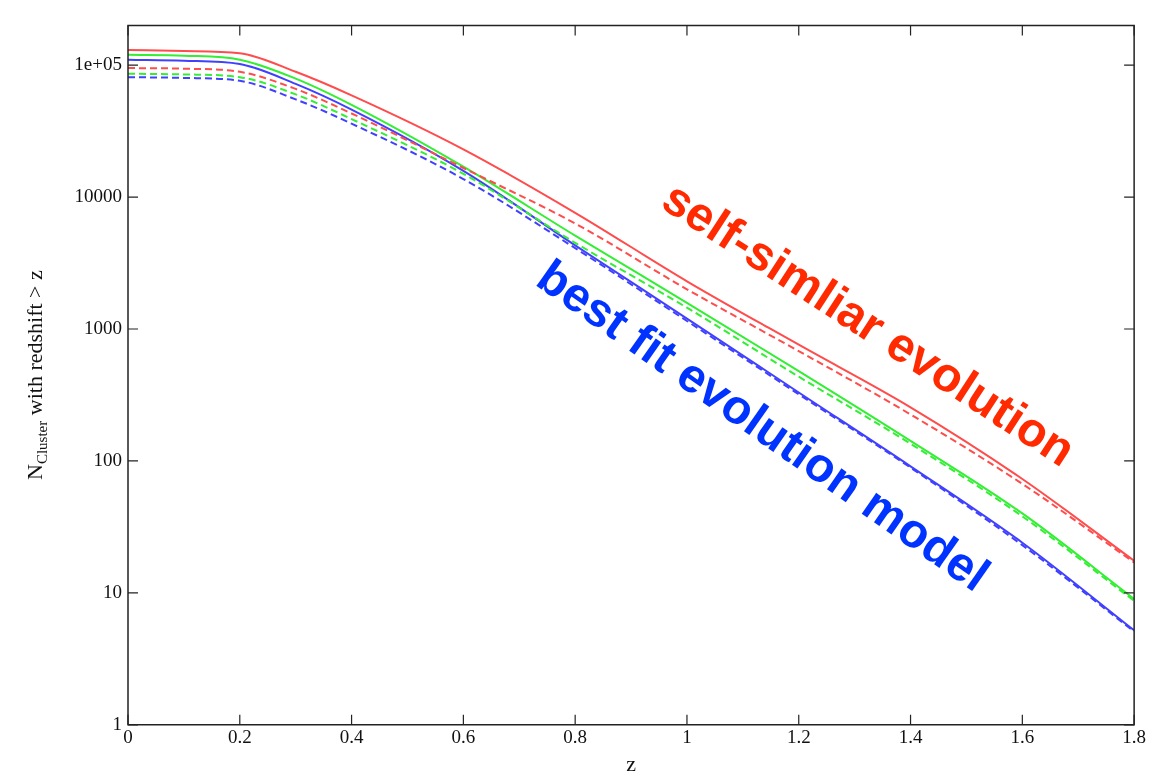 The width and height of the screenshot is (1156, 783). I want to click on x-tick-label: 0.8, so click(575, 737).